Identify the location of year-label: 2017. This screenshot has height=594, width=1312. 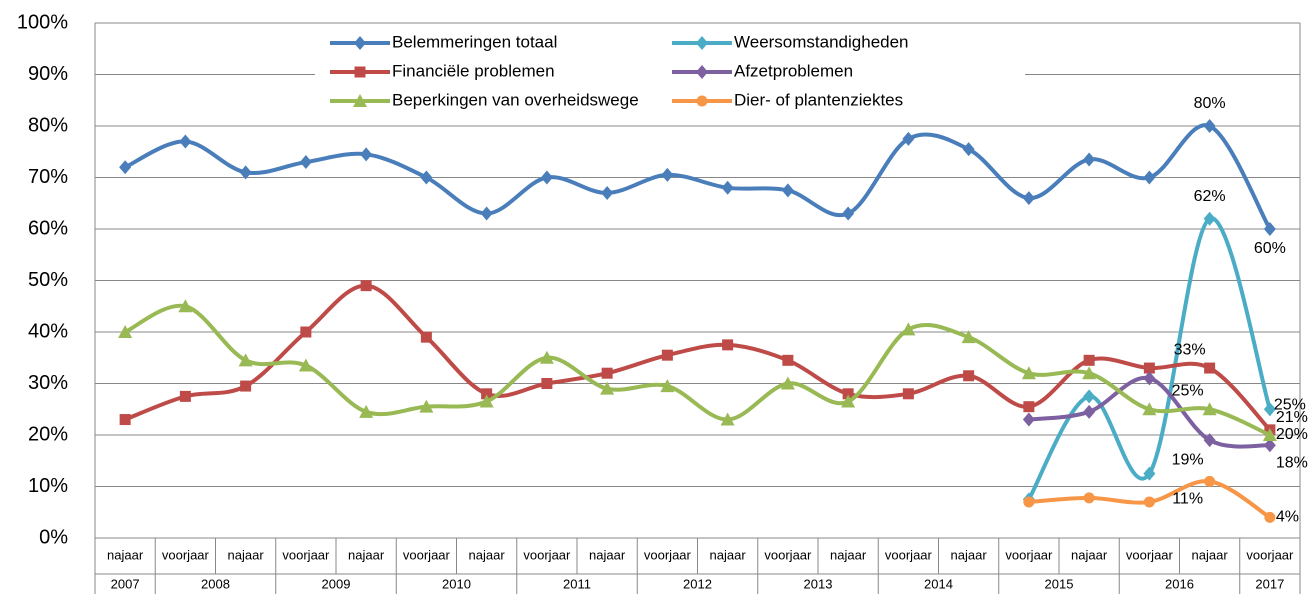
(1269, 583).